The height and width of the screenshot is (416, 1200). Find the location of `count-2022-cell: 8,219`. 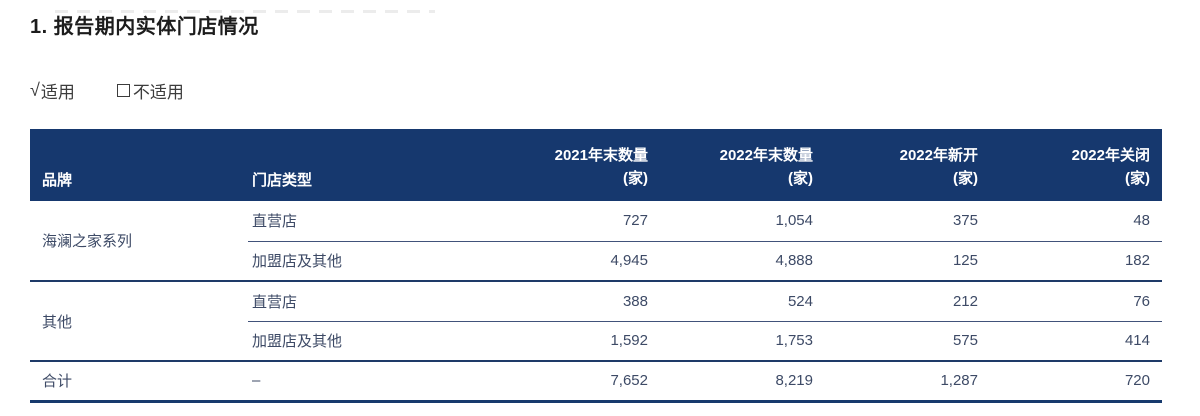

count-2022-cell: 8,219 is located at coordinates (742, 382).